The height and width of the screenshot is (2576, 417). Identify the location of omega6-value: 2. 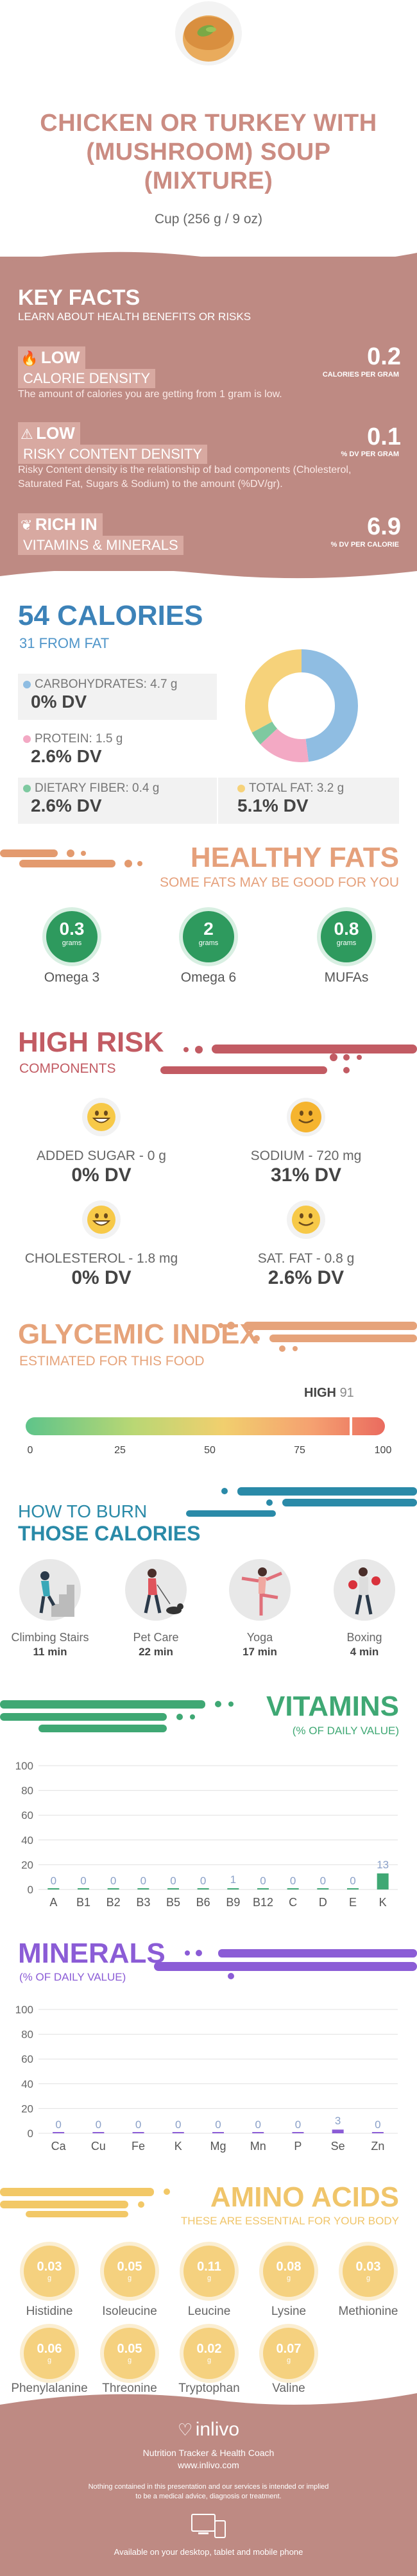
(208, 929).